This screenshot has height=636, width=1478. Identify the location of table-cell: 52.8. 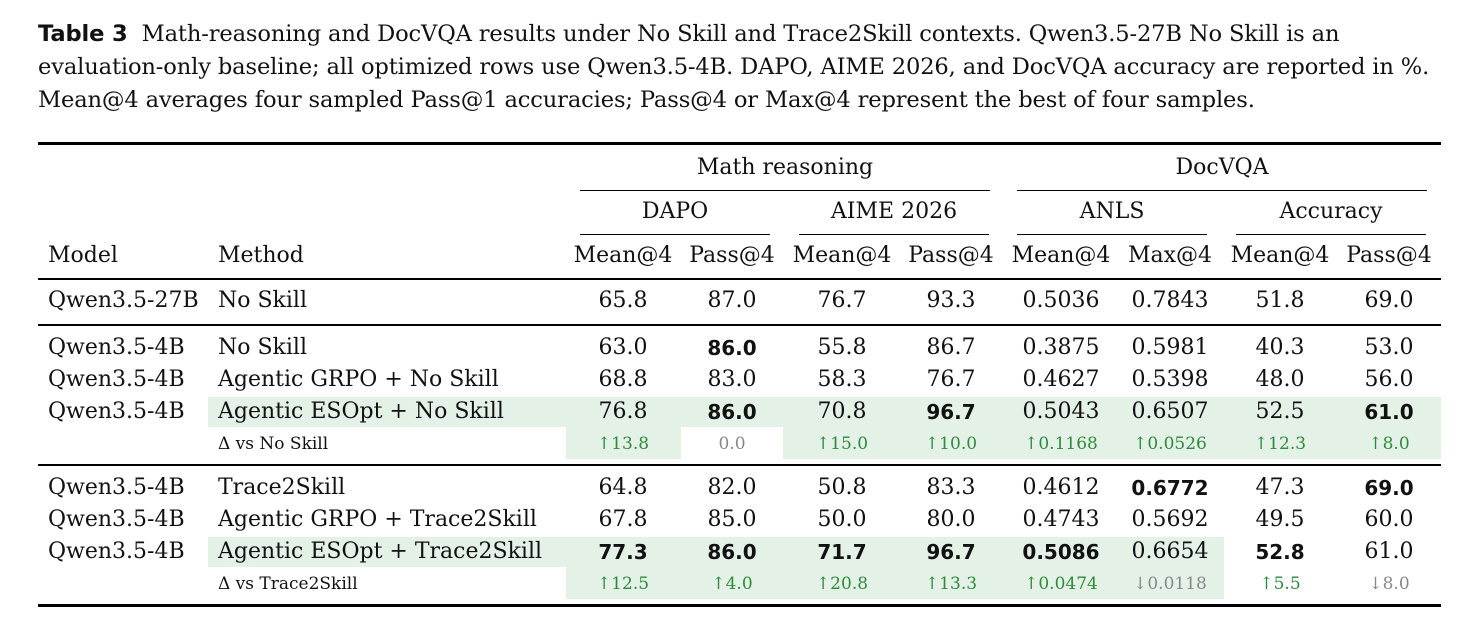
(1280, 552).